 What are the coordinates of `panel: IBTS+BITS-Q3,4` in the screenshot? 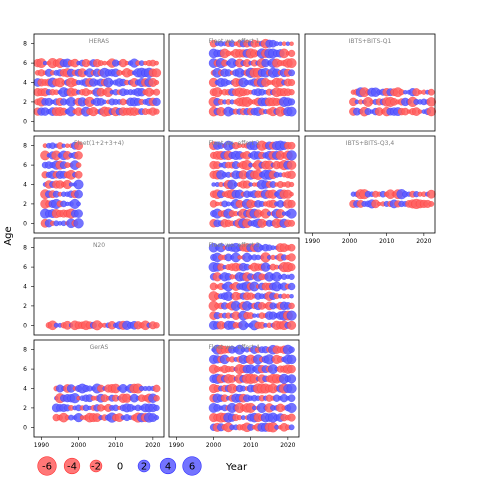 It's located at (370, 184).